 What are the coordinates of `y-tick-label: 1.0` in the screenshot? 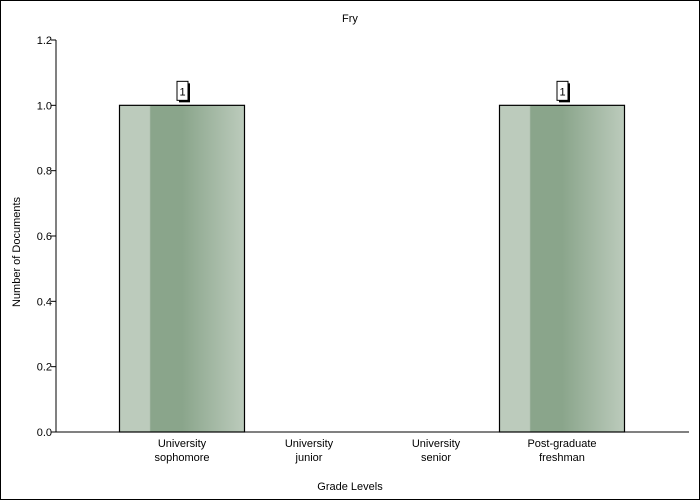 It's located at (44, 106).